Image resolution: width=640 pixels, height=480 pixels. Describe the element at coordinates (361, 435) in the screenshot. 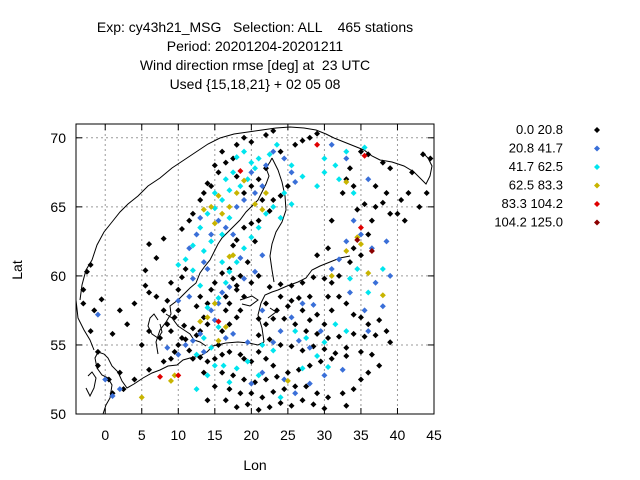

I see `x-tick-label: 35` at that location.